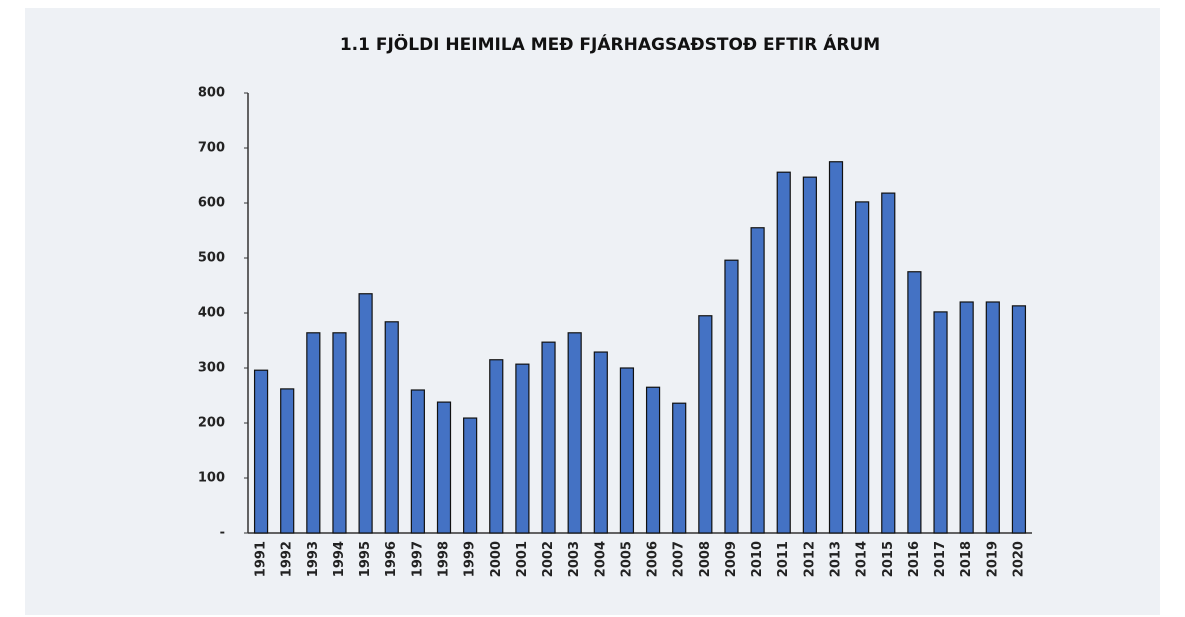 This screenshot has width=1185, height=617. What do you see at coordinates (211, 203) in the screenshot?
I see `y-tick-label: 600` at bounding box center [211, 203].